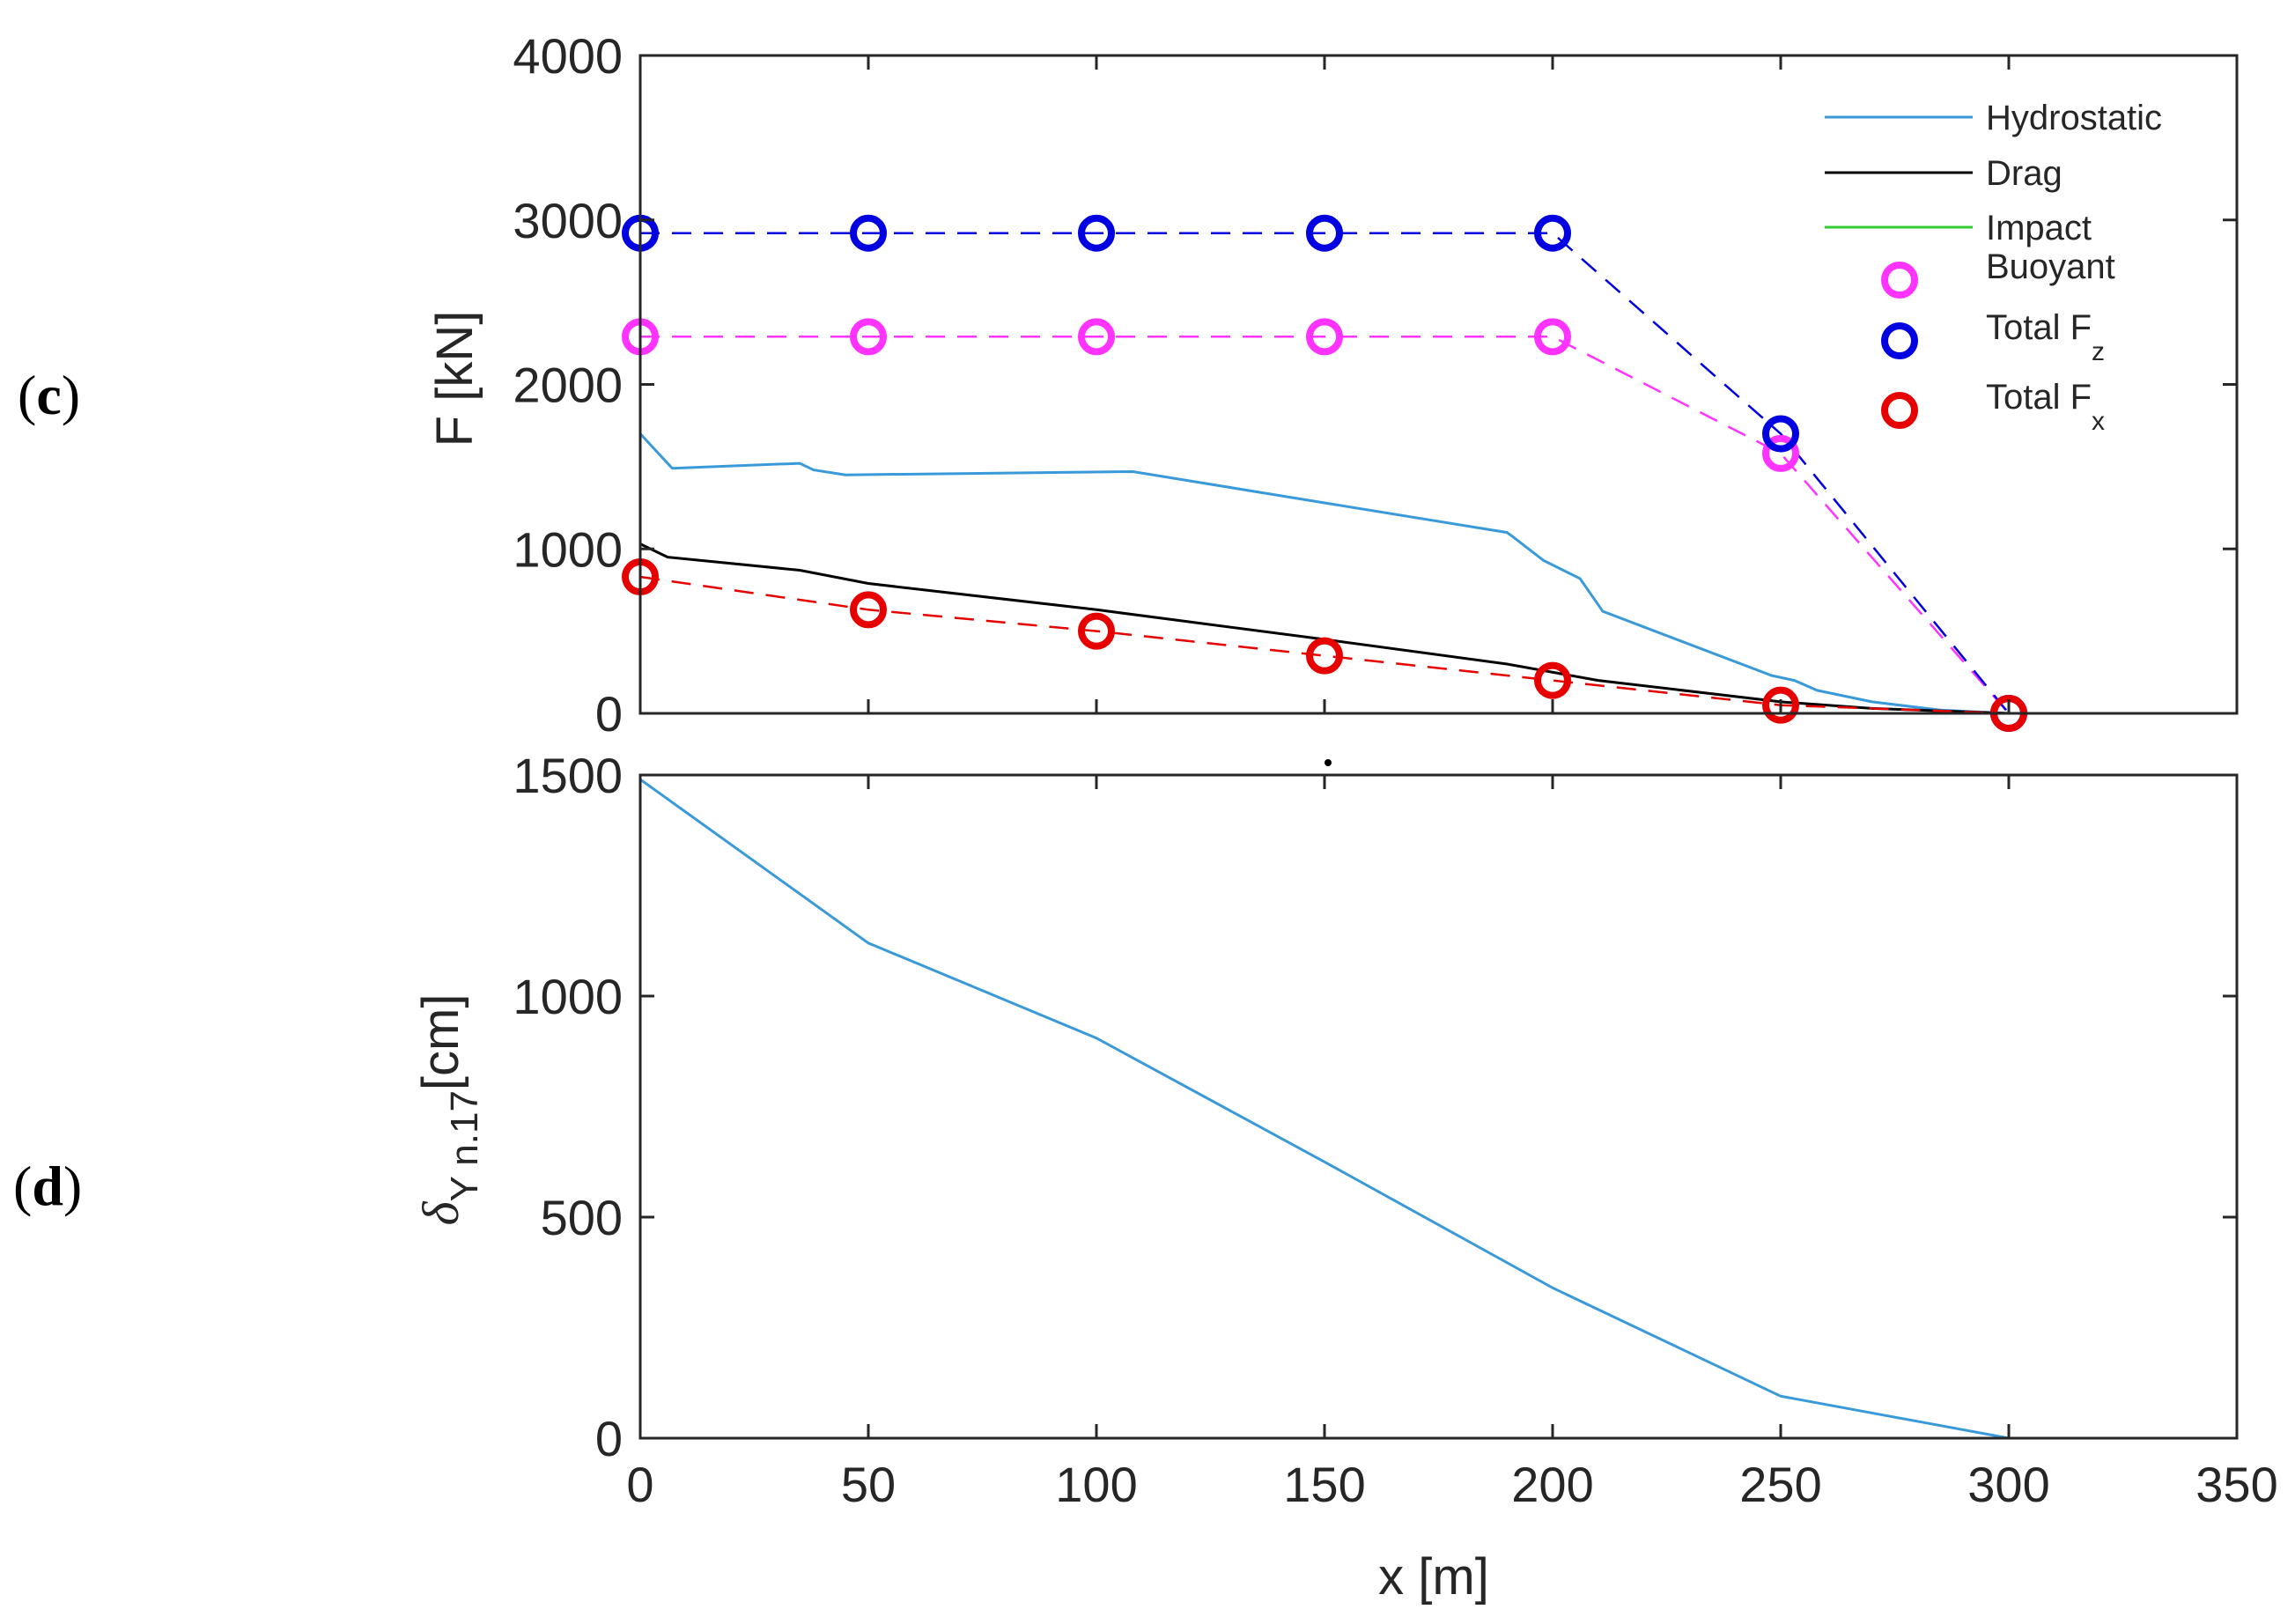  What do you see at coordinates (1900, 280) in the screenshot?
I see `legend-buoyant-swatch` at bounding box center [1900, 280].